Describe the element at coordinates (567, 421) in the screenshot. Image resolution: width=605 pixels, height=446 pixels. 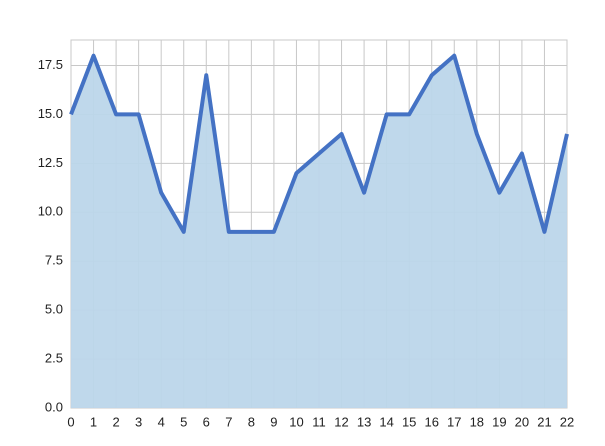
I see `x-tick-label: 22` at that location.